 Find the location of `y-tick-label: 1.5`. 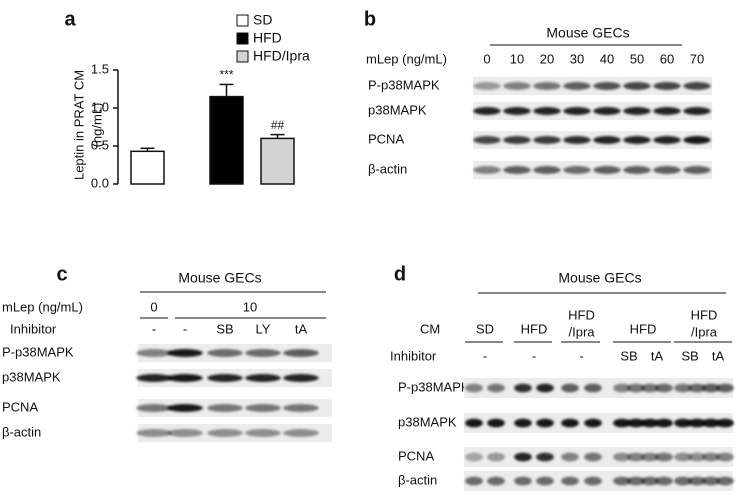

y-tick-label: 1.5 is located at coordinates (100, 68).